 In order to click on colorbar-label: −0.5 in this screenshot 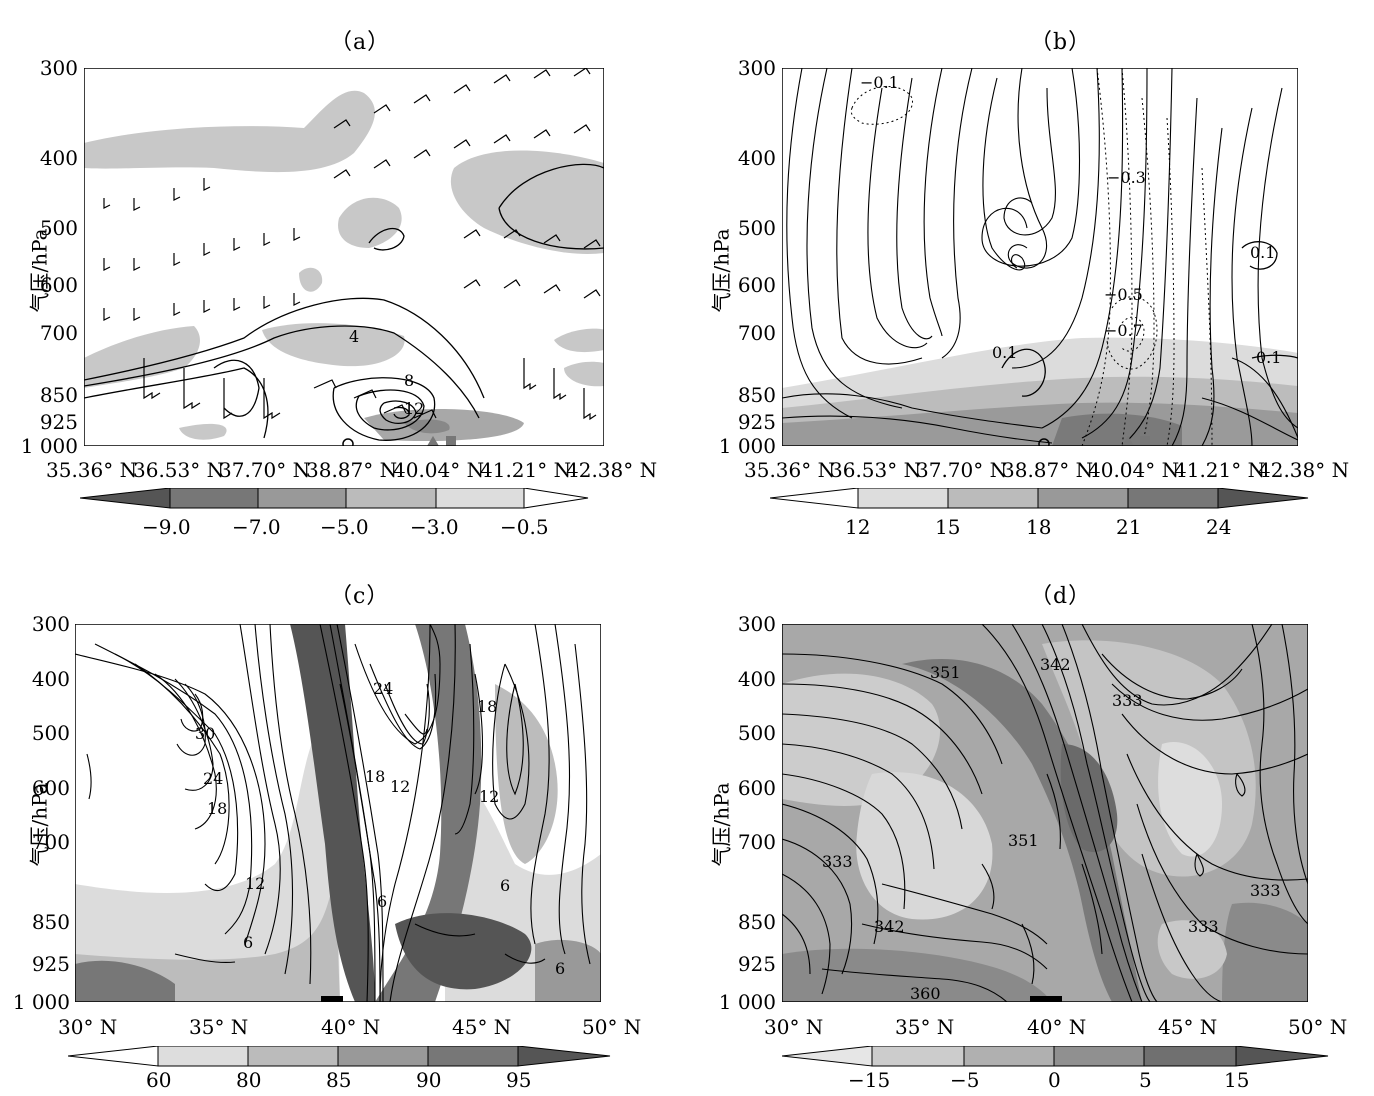, I will do `click(524, 527)`.